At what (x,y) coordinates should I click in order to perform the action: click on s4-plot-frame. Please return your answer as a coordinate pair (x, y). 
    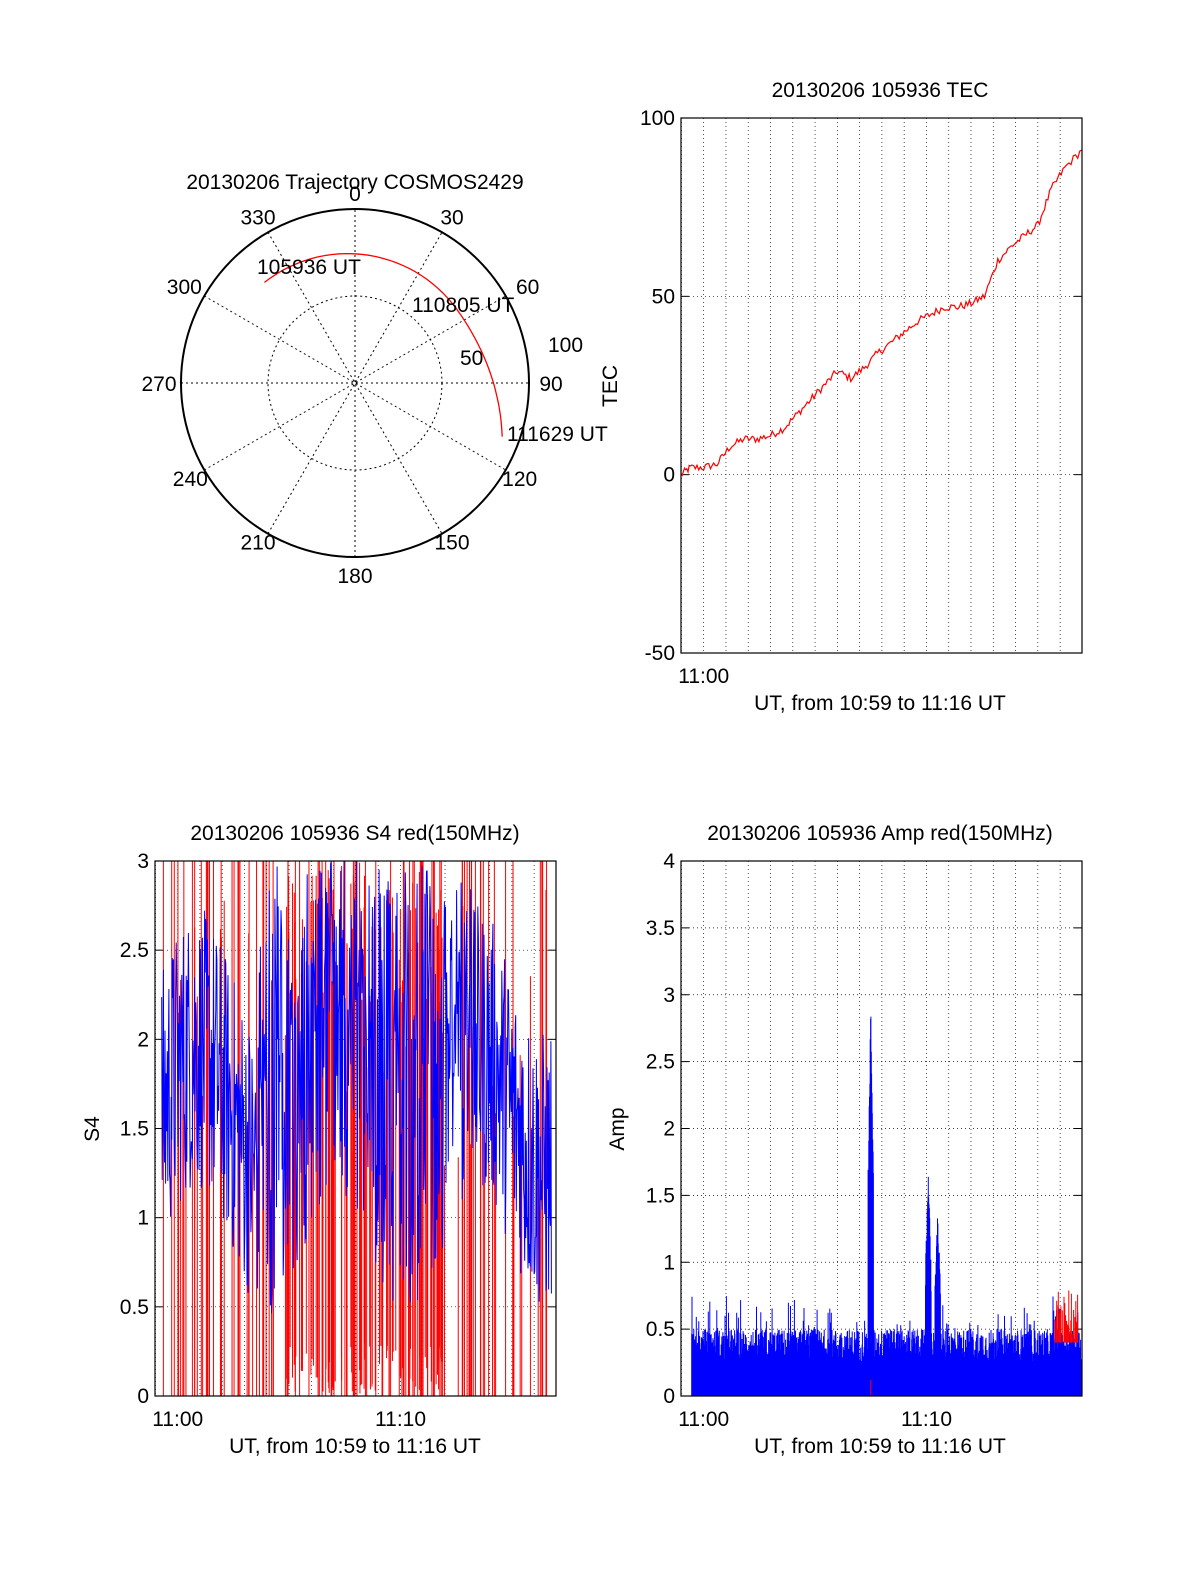
    Looking at the image, I should click on (355, 1128).